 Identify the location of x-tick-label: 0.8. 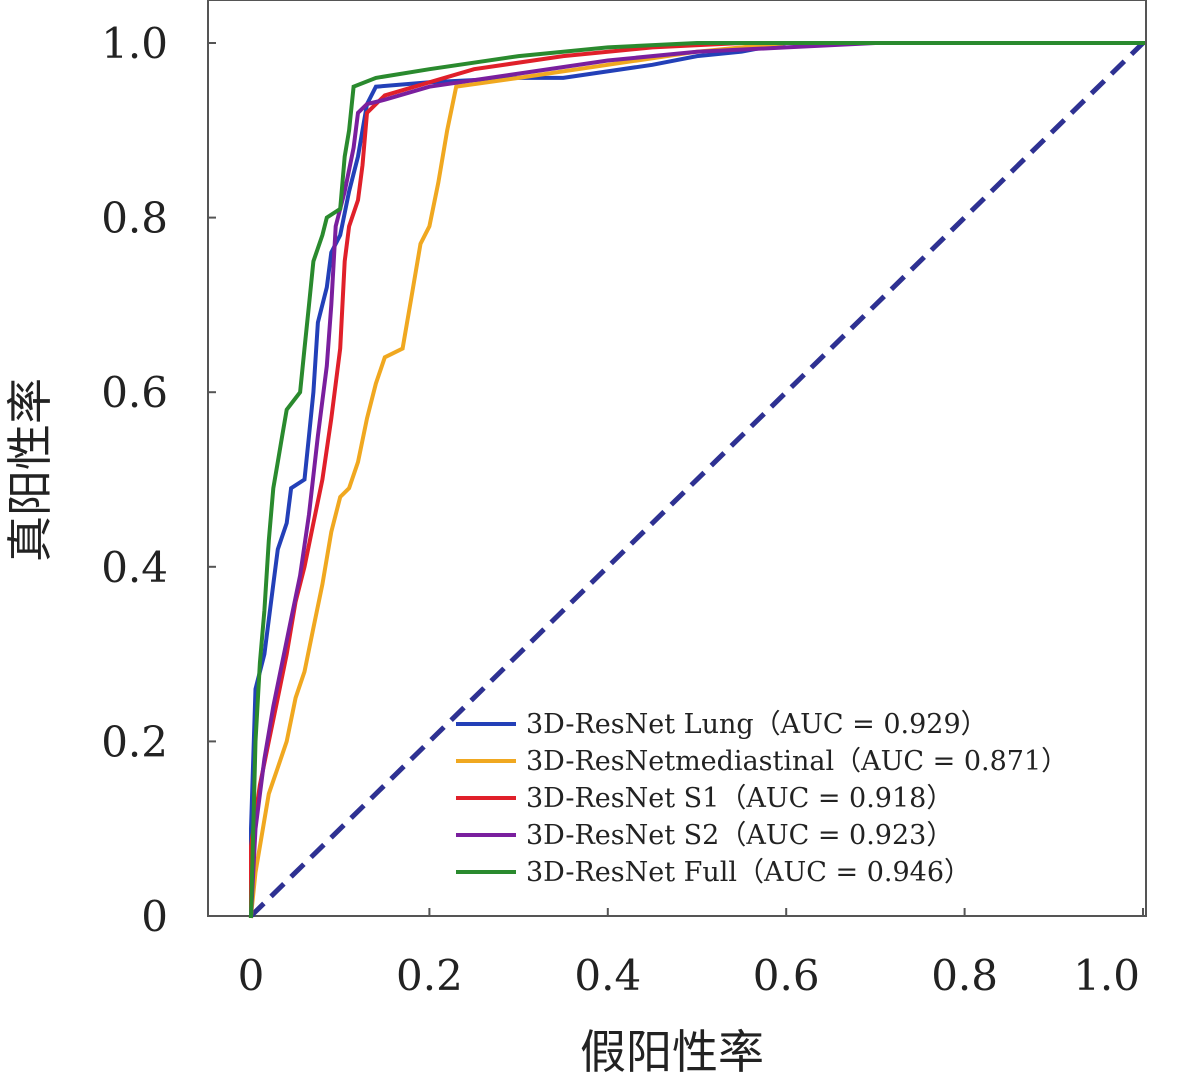
(964, 975).